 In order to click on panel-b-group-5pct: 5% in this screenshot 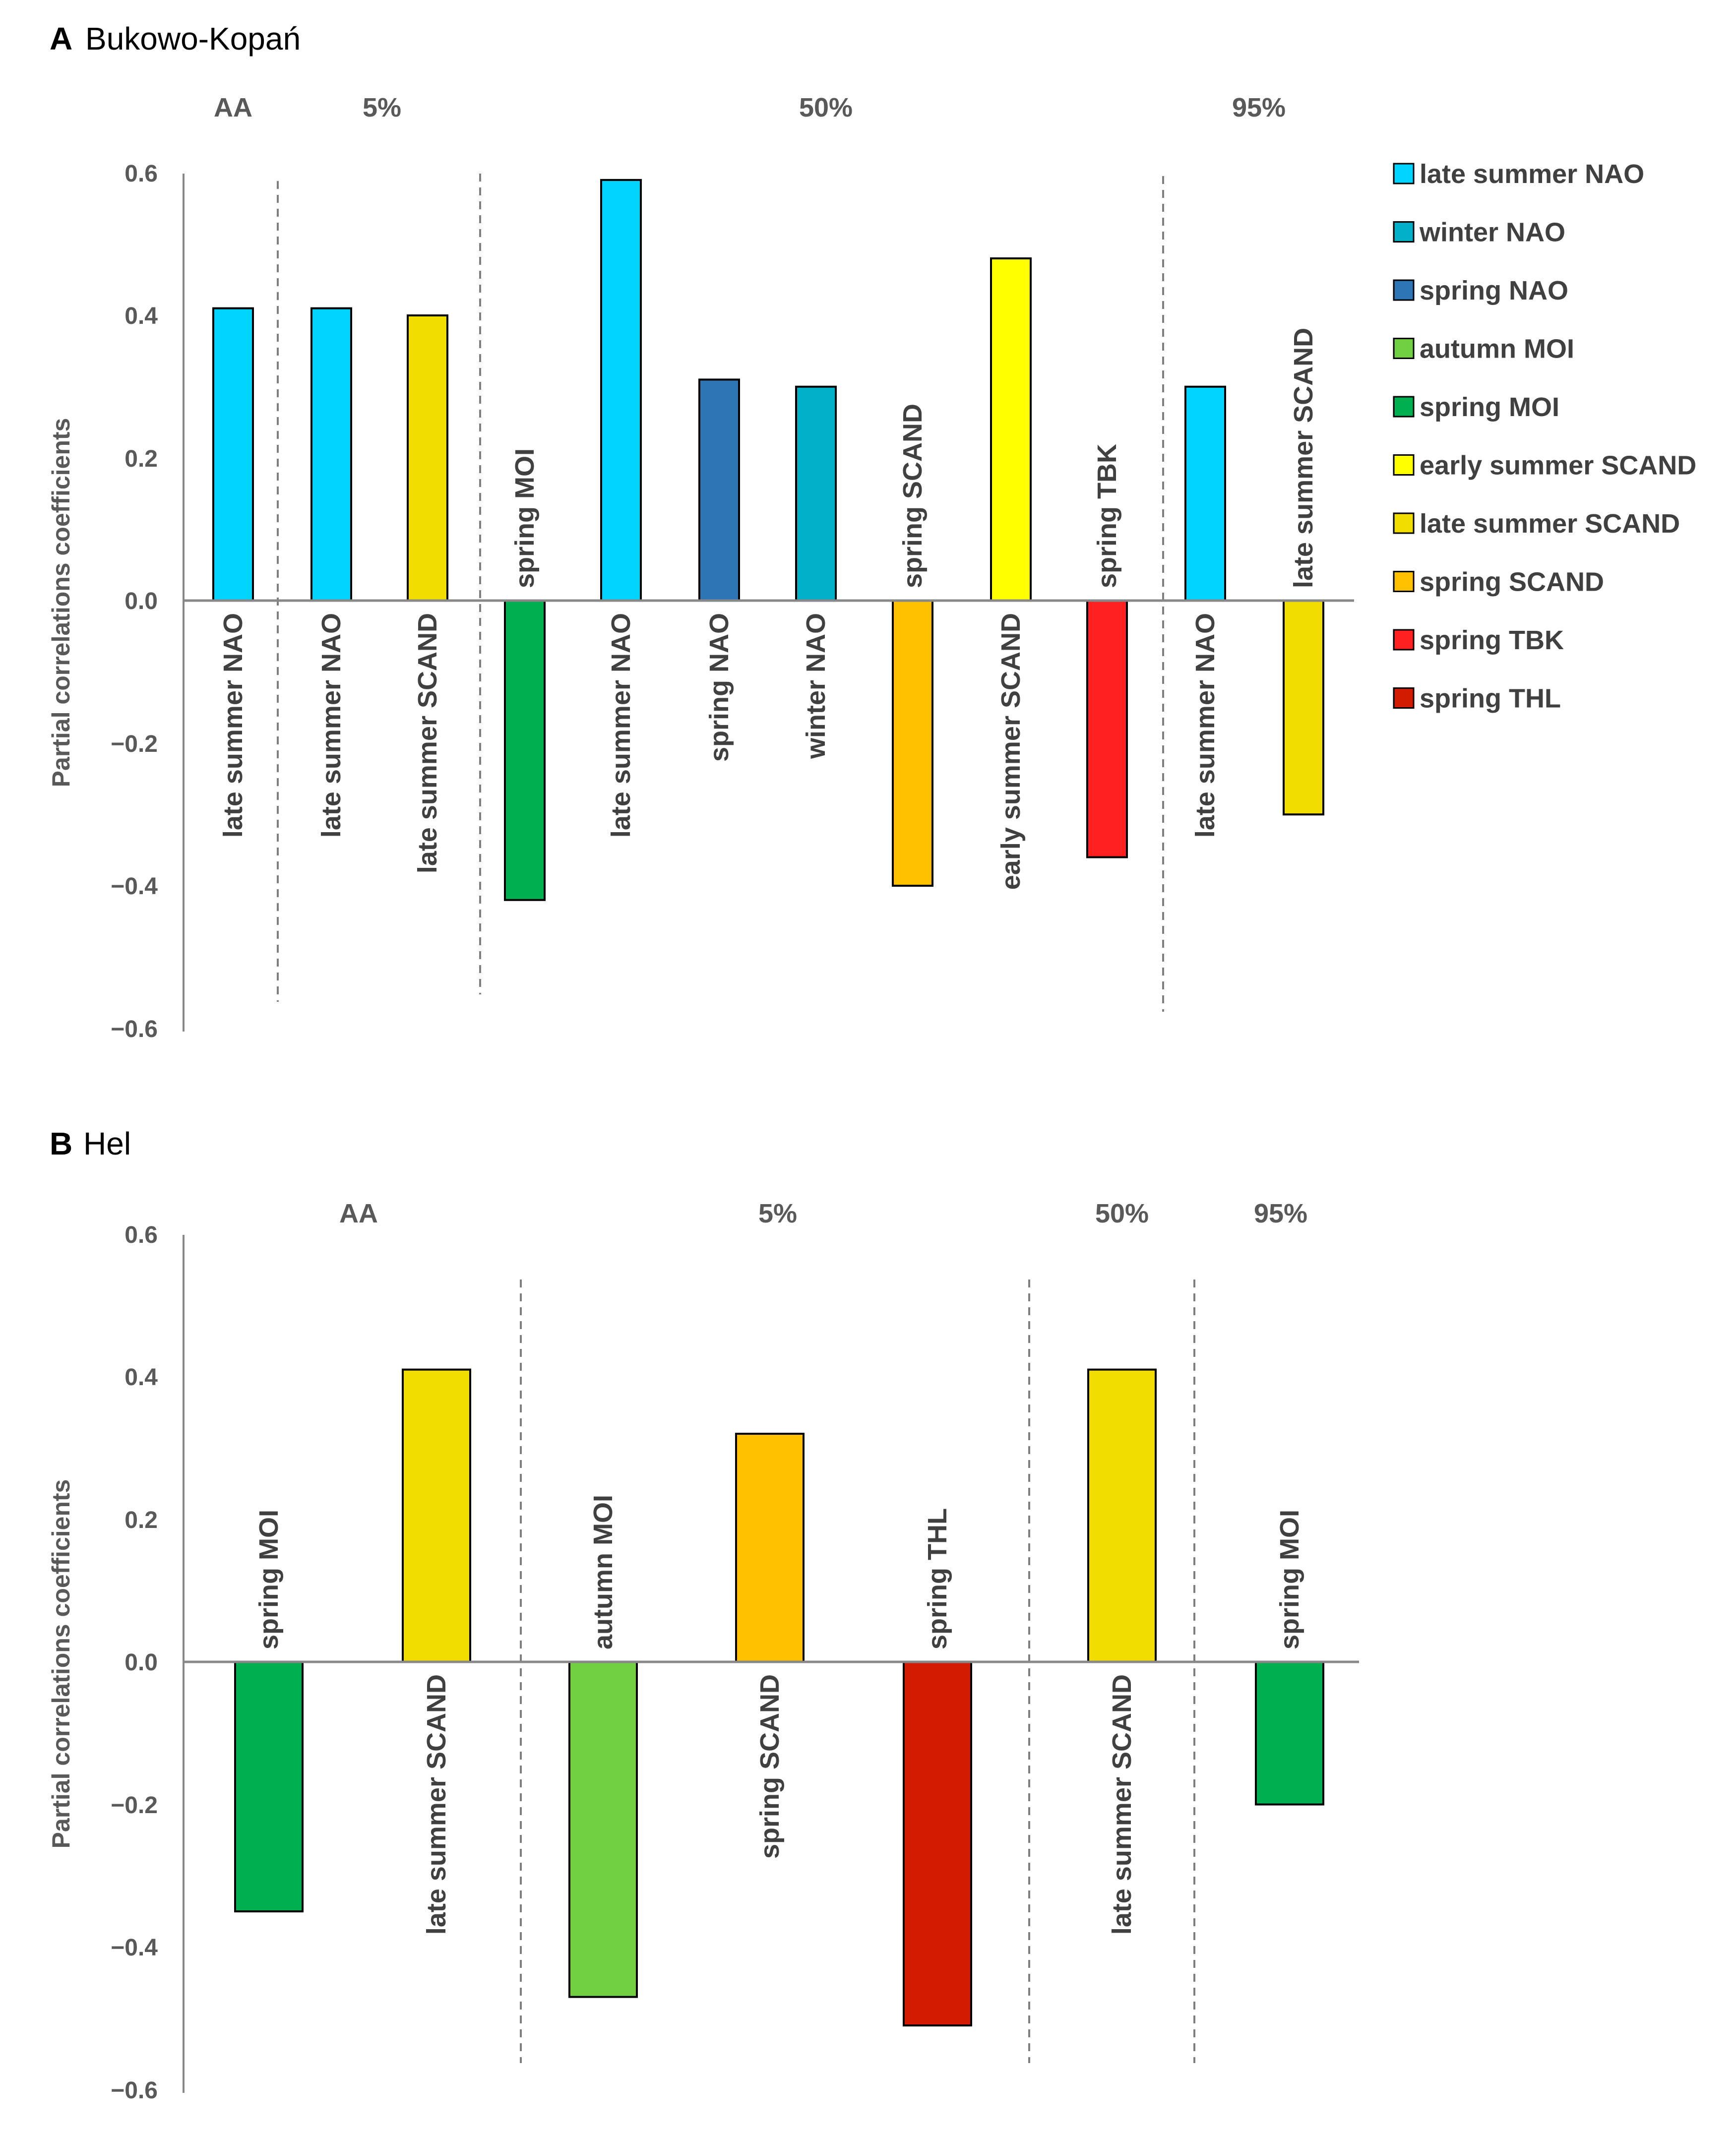, I will do `click(777, 1213)`.